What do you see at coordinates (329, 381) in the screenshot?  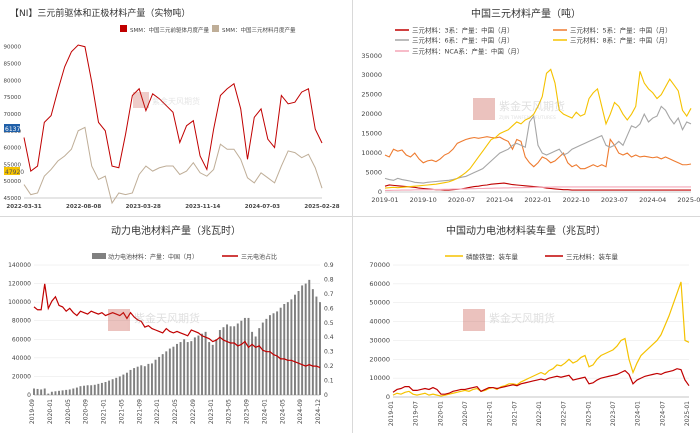 I see `y2-tick-label: 0.1` at bounding box center [329, 381].